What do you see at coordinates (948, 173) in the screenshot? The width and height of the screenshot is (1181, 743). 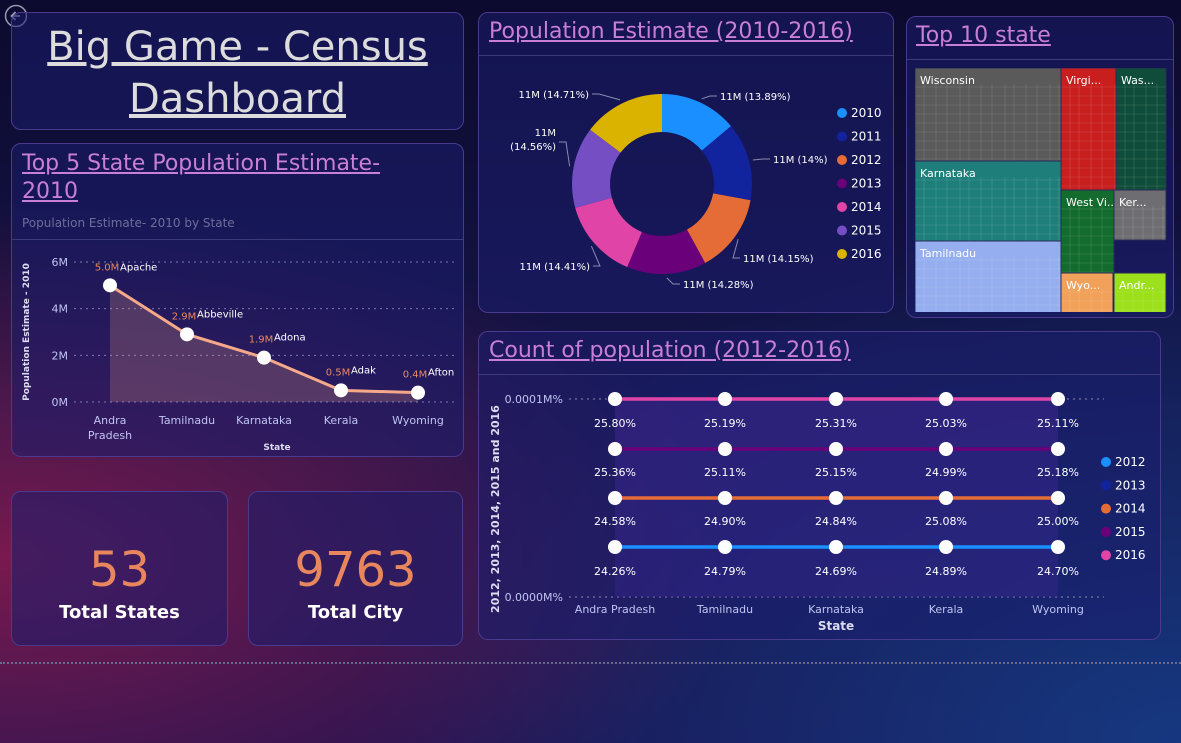 I see `treemap-tile-label: Karnataka` at bounding box center [948, 173].